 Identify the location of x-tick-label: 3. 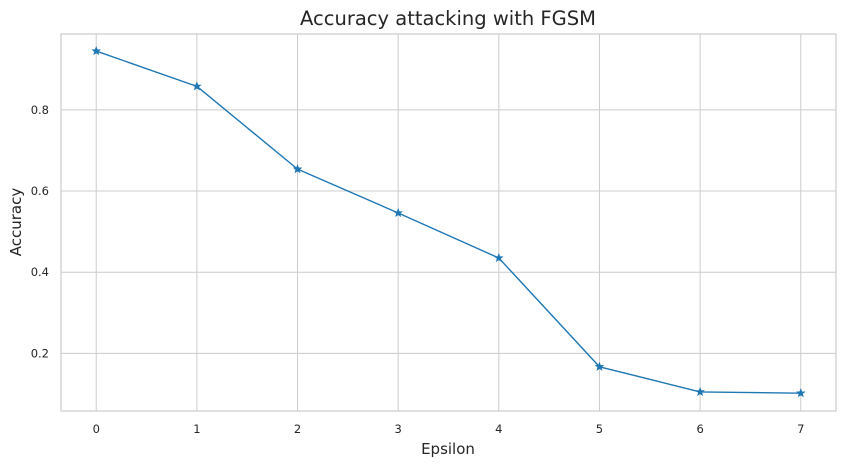
(398, 429).